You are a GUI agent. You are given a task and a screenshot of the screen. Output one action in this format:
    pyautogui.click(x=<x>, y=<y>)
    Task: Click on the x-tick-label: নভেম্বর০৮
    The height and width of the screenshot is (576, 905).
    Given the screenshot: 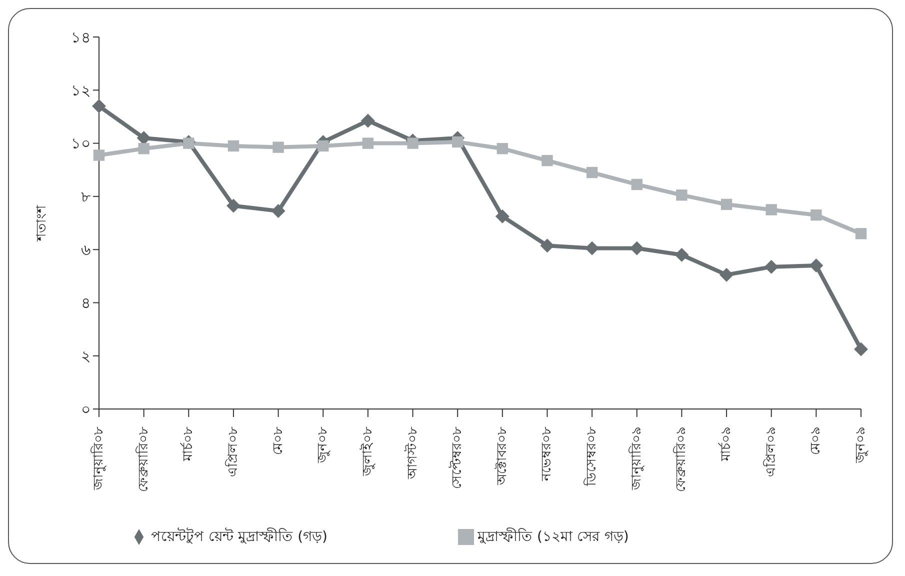 What is the action you would take?
    pyautogui.click(x=547, y=454)
    